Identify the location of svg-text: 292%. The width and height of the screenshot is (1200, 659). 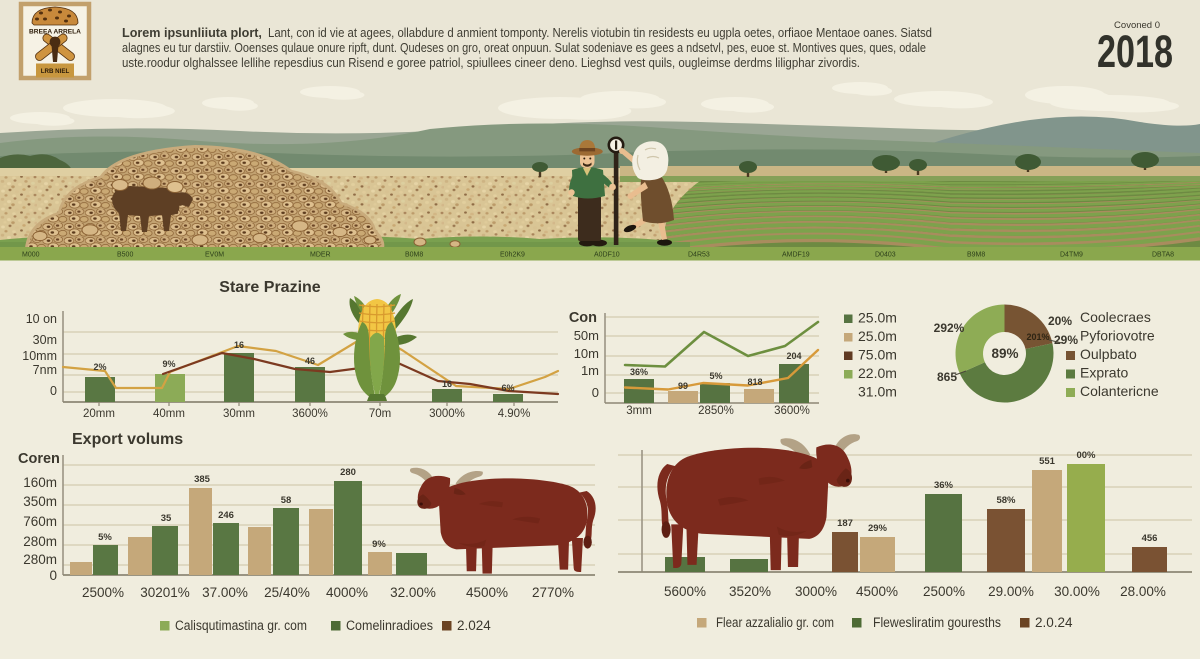
(949, 328).